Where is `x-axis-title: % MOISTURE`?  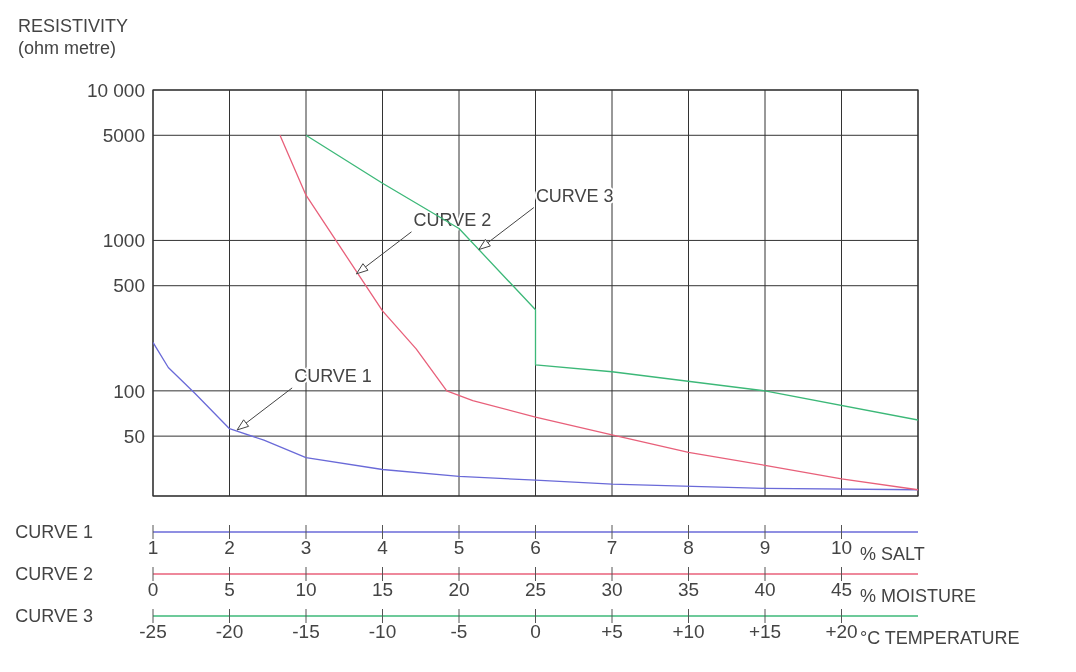 x-axis-title: % MOISTURE is located at coordinates (918, 596).